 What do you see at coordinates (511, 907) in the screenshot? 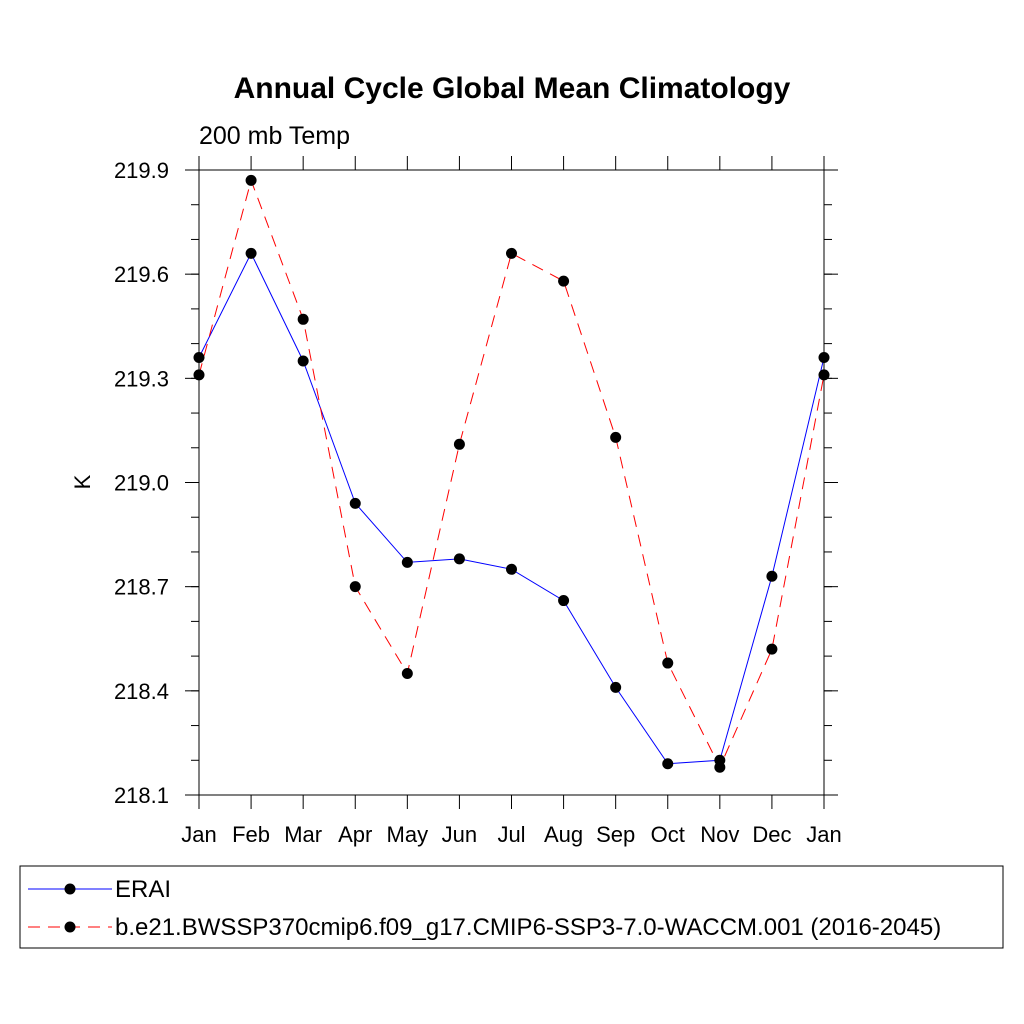
I see `legend-box` at bounding box center [511, 907].